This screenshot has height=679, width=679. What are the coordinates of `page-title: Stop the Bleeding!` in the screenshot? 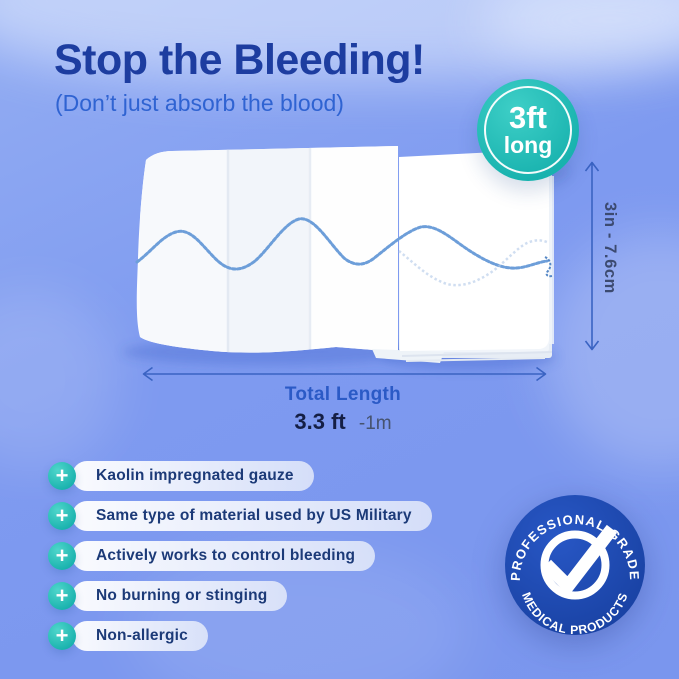 It's located at (239, 60).